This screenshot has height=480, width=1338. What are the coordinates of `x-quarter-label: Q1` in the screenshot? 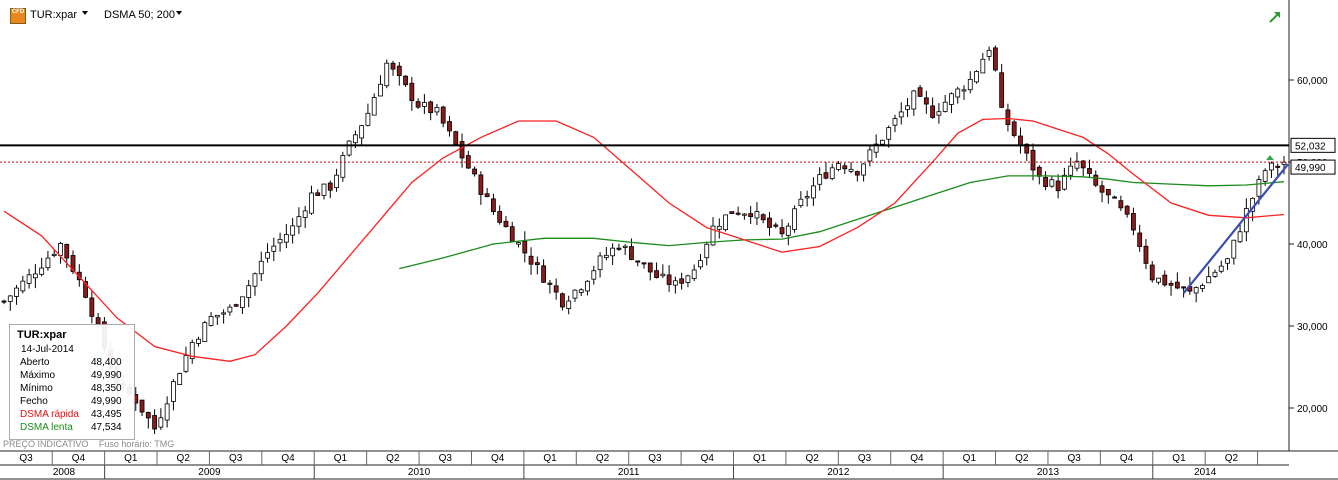 It's located at (760, 458).